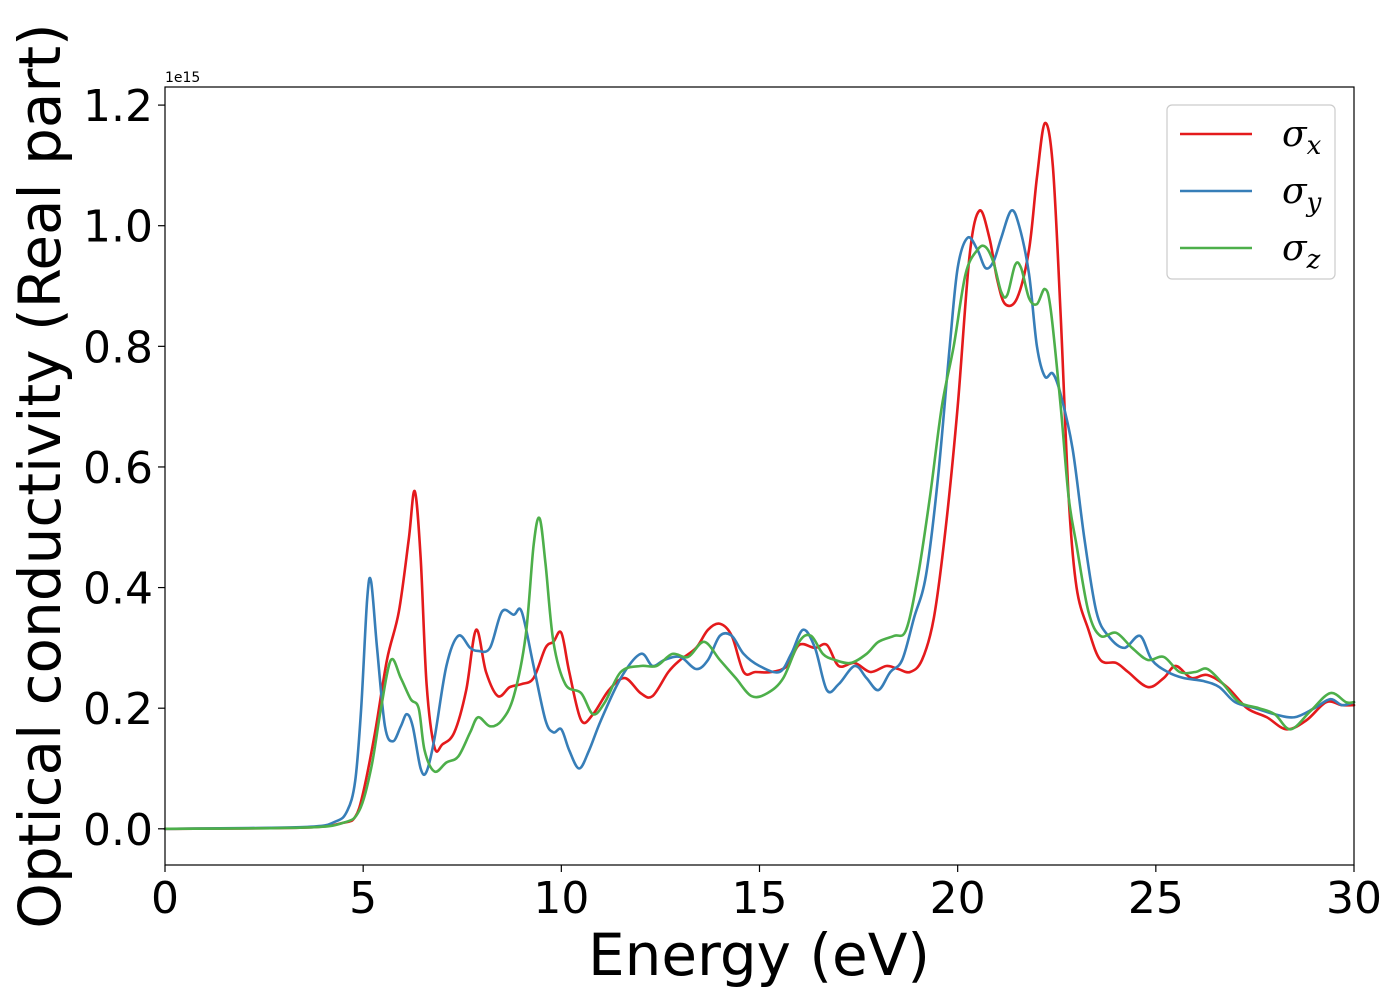 This screenshot has width=1400, height=1000. What do you see at coordinates (182, 78) in the screenshot?
I see `y-offset-label: 1e15` at bounding box center [182, 78].